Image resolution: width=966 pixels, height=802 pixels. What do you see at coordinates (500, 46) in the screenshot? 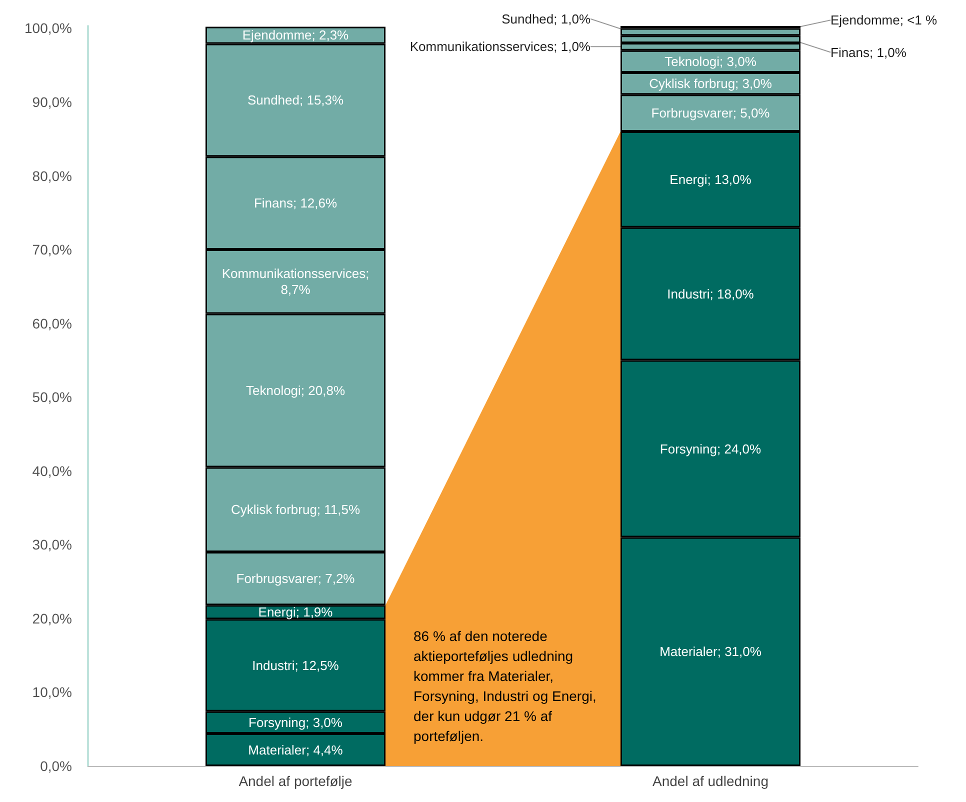
I see `data-label: Kommunikationsservices; 1,0%` at bounding box center [500, 46].